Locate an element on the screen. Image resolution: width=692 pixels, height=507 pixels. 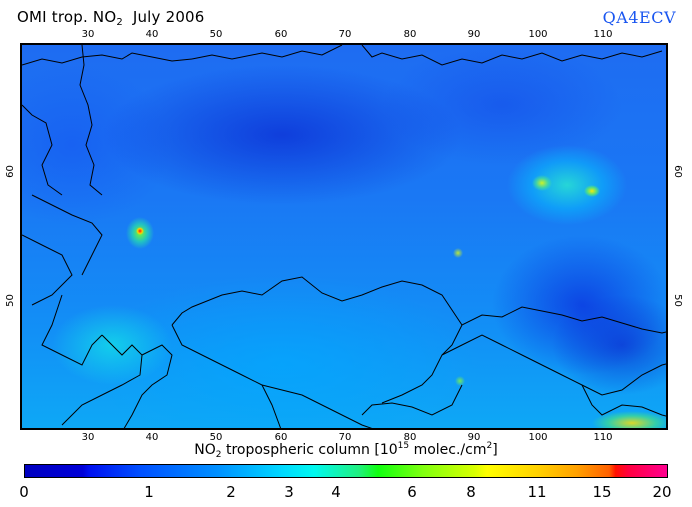
lon-label-top: 60 is located at coordinates (281, 34).